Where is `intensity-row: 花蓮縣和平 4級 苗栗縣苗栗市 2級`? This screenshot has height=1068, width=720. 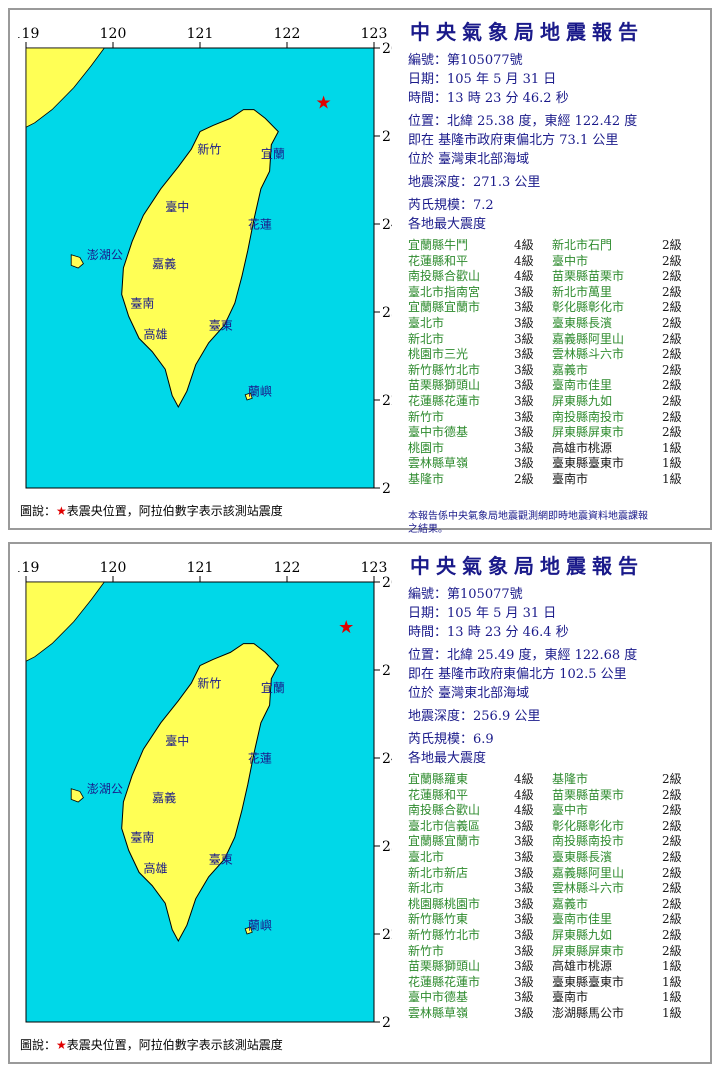
intensity-row: 花蓮縣和平 4級 苗栗縣苗栗市 2級 is located at coordinates (558, 796).